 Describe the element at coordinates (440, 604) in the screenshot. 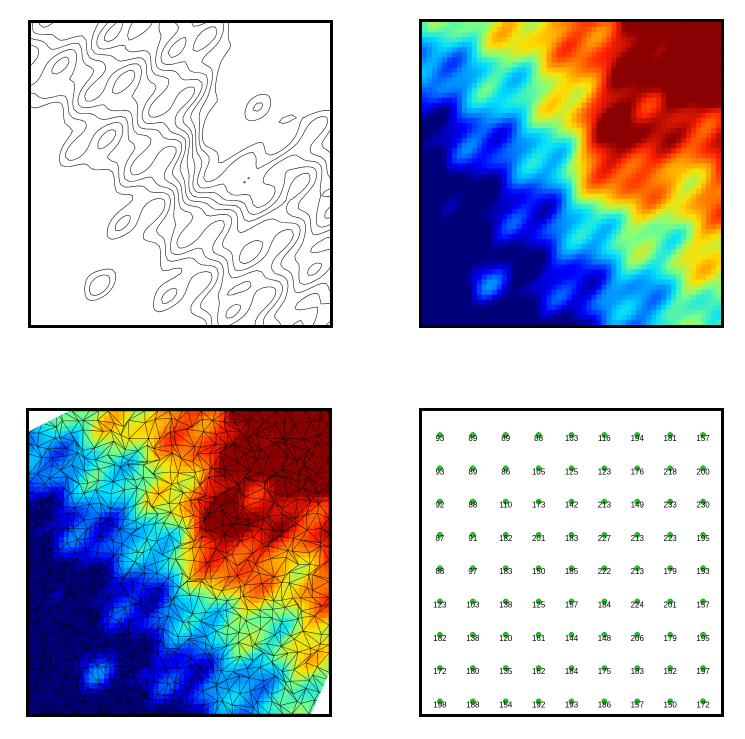

I see `sample-point-label: 123` at that location.